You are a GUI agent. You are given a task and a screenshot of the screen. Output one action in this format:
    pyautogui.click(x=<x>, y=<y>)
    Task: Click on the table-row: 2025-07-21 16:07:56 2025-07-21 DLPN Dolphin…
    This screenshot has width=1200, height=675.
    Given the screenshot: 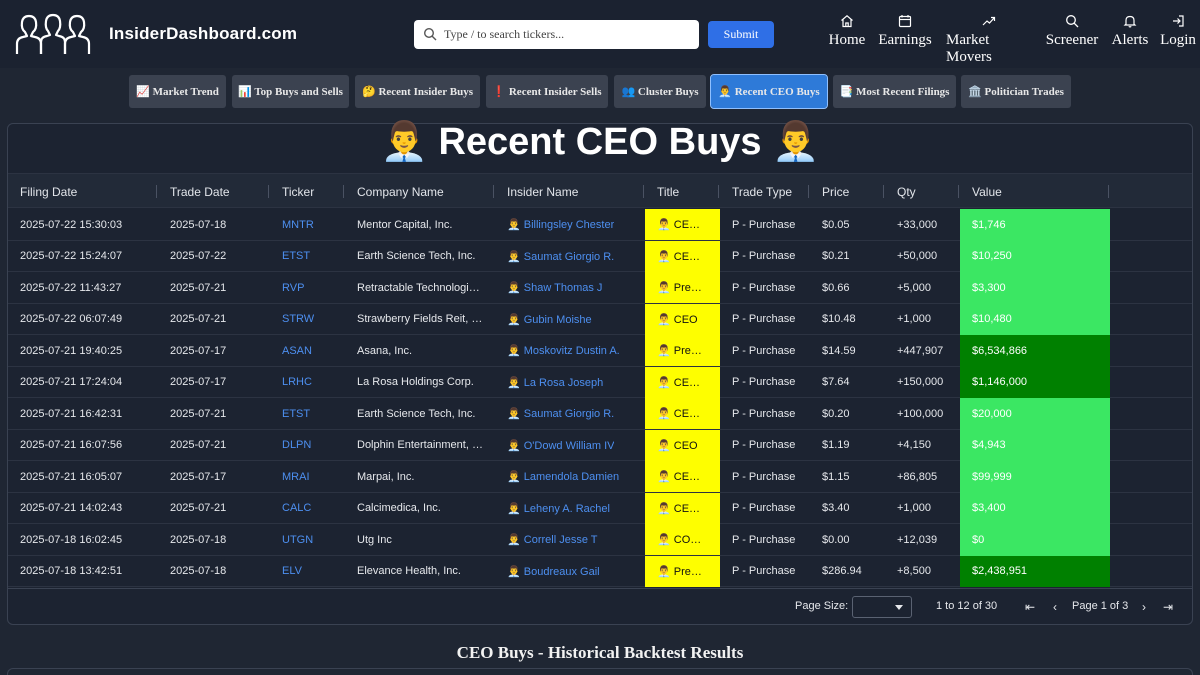 What is the action you would take?
    pyautogui.click(x=600, y=445)
    